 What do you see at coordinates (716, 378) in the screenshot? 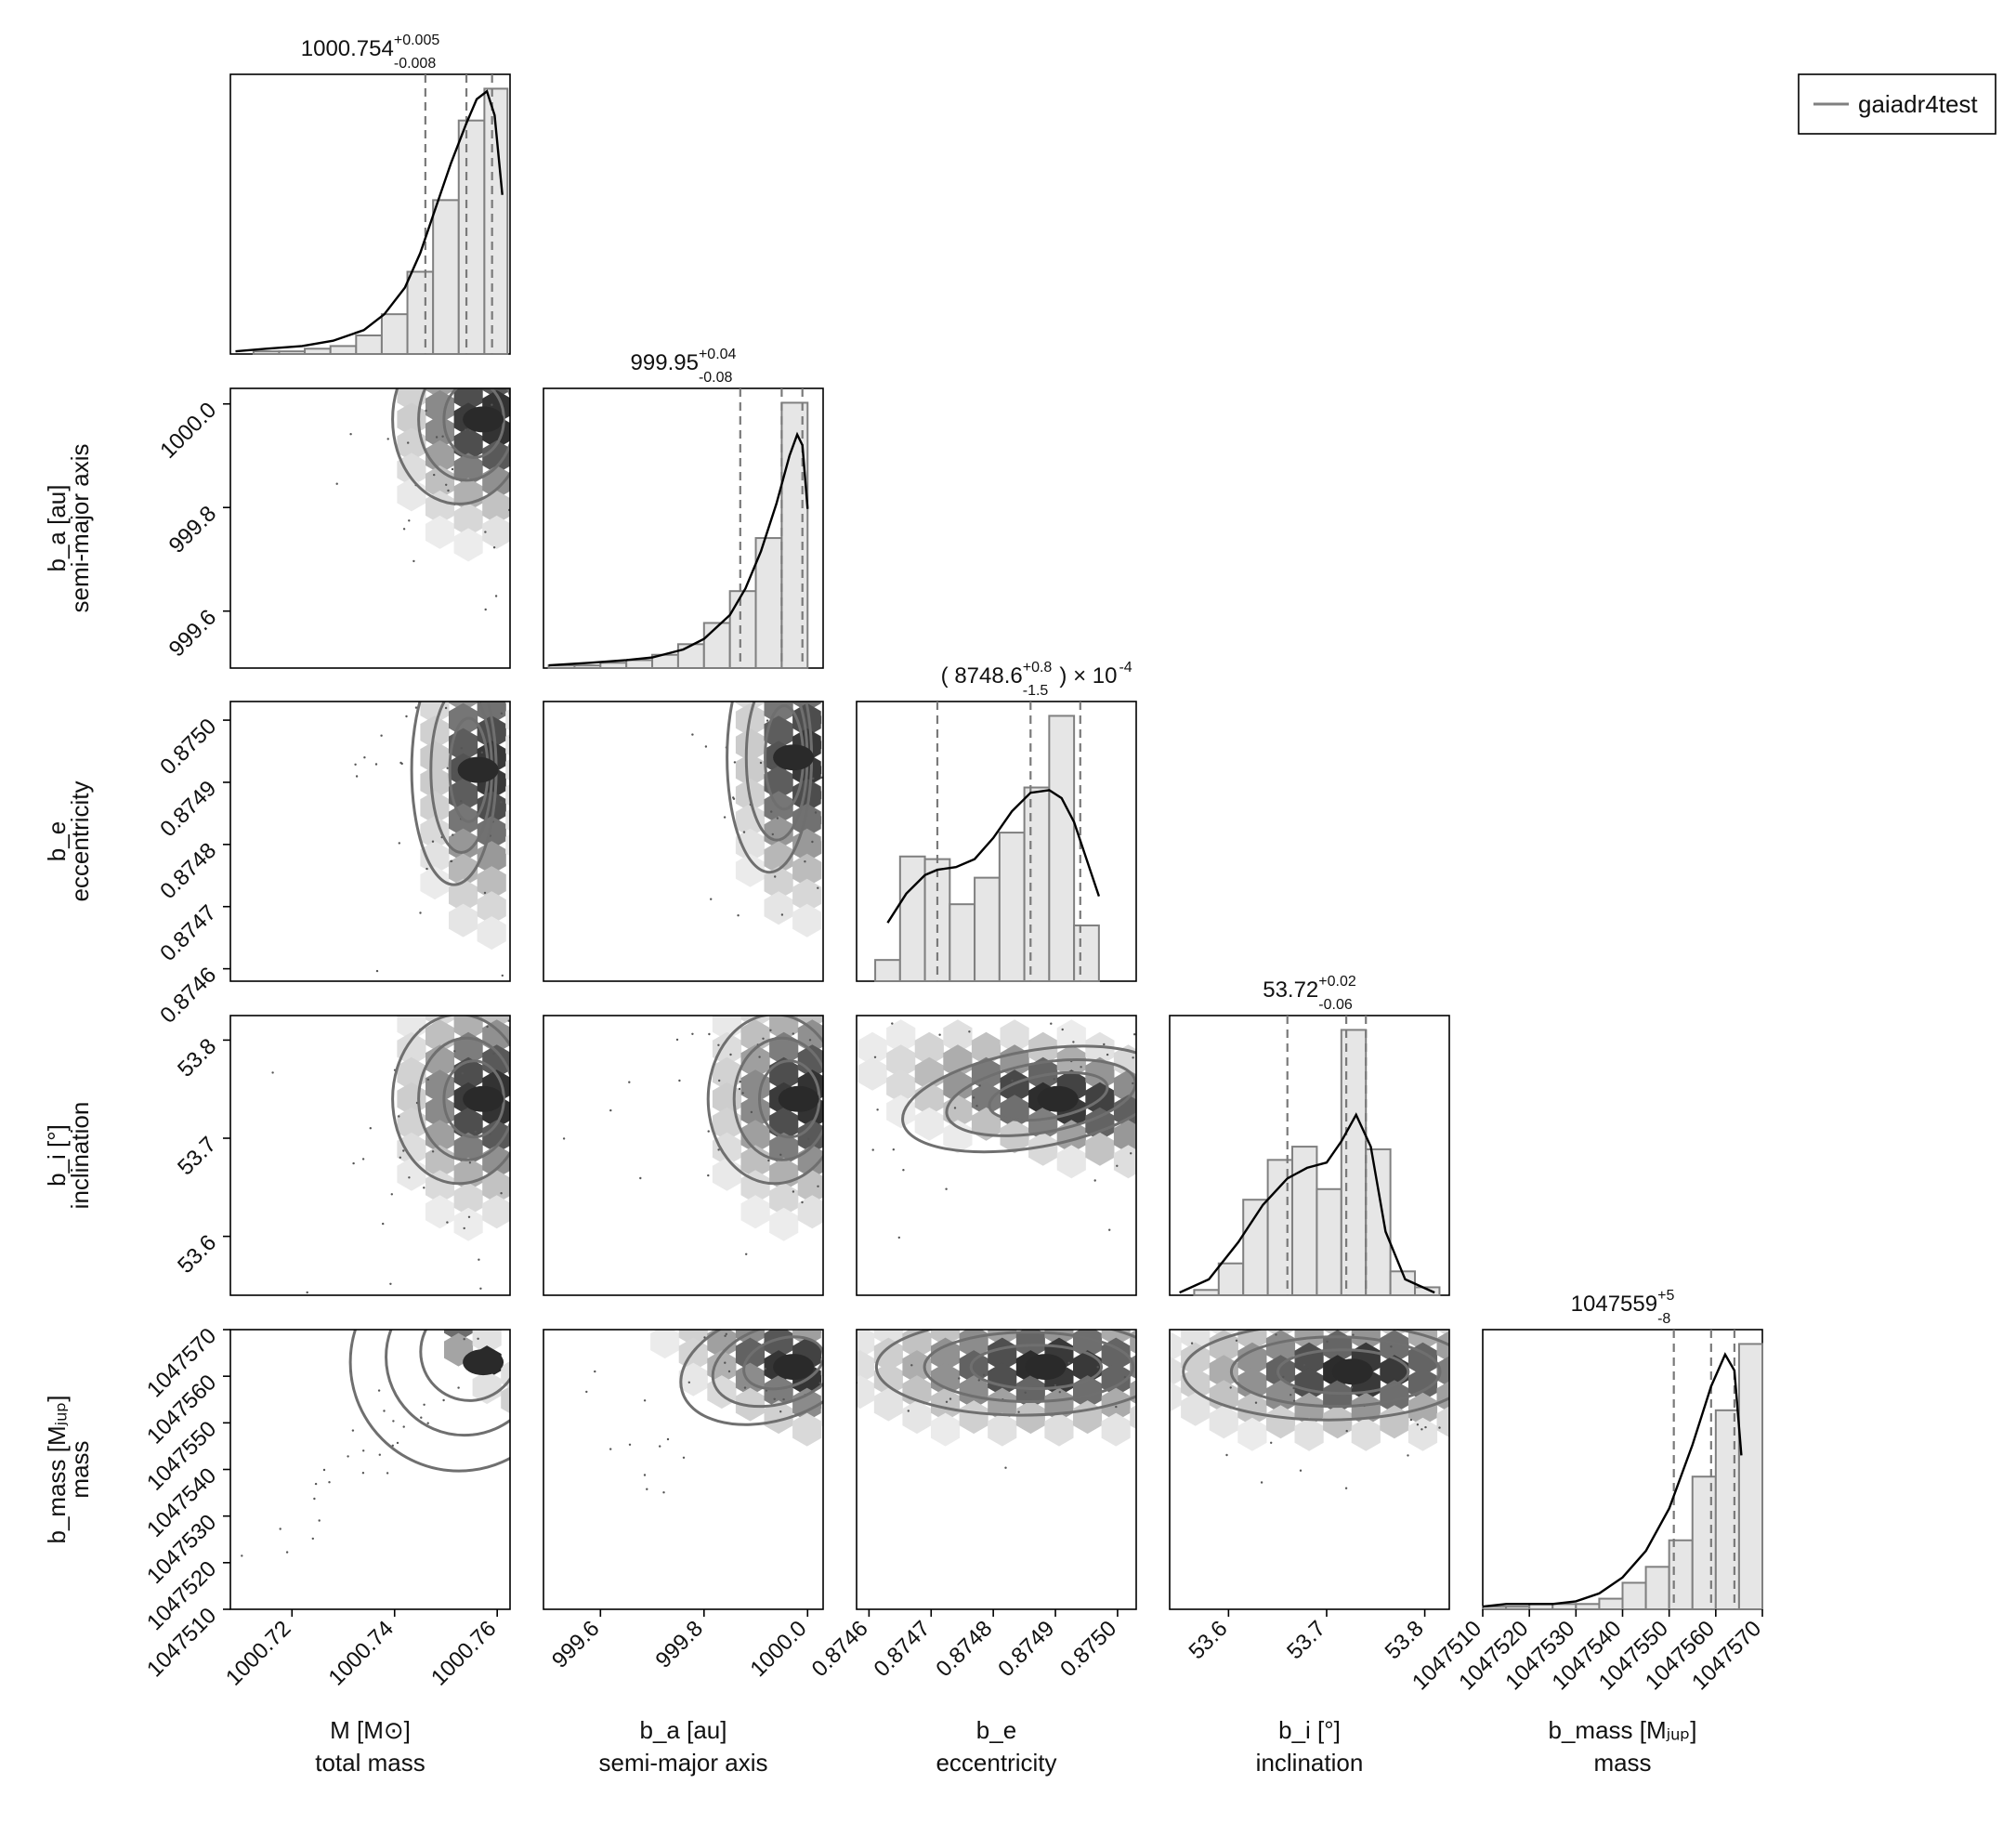
I see `summary-minus: -0.08` at bounding box center [716, 378].